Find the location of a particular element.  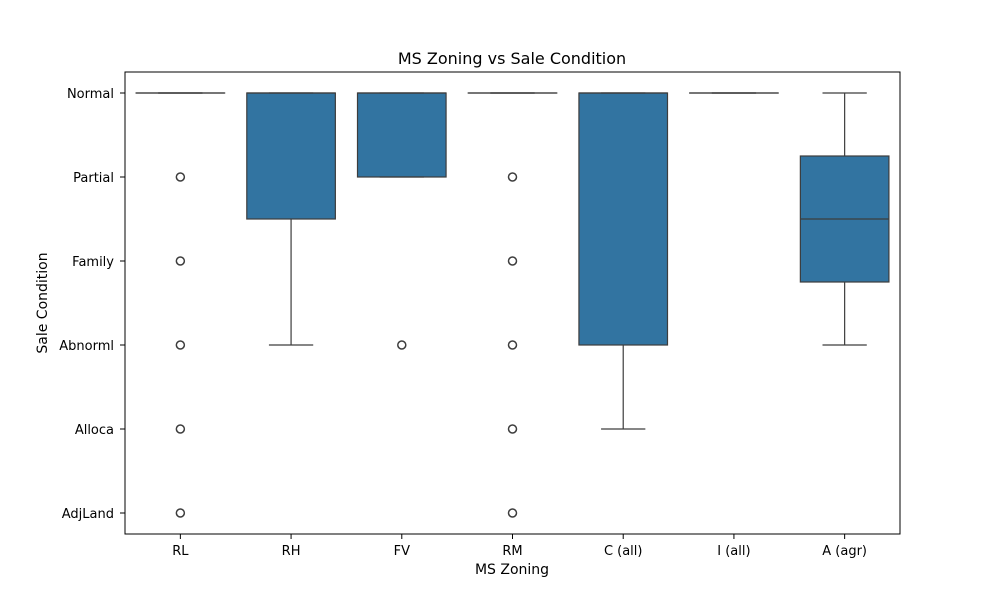

x-tick-label: FV is located at coordinates (402, 551).